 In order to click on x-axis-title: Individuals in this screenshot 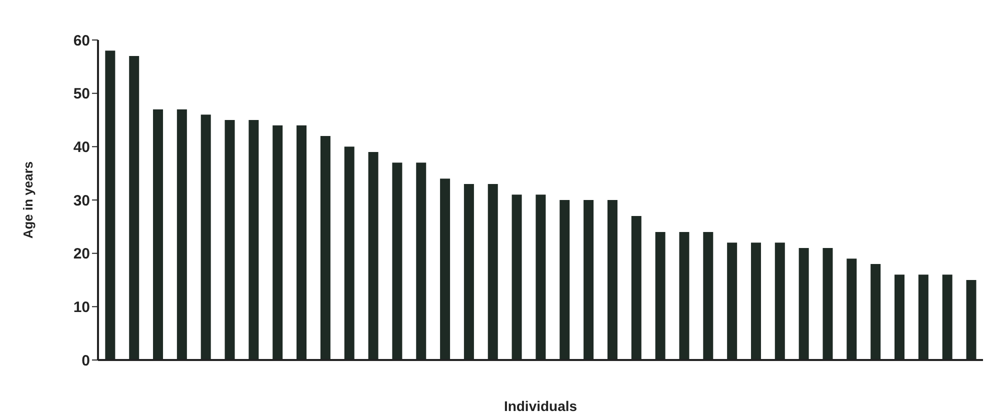, I will do `click(541, 406)`.